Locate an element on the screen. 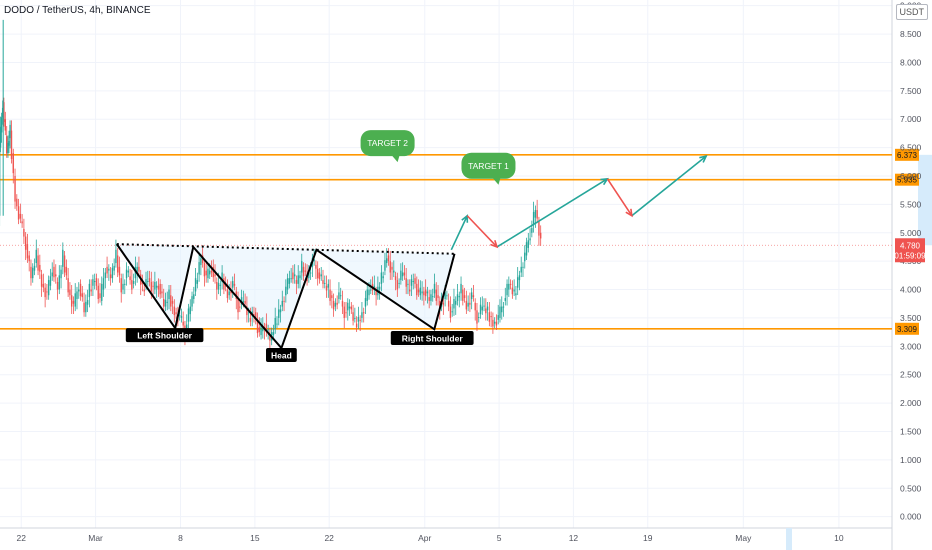 This screenshot has width=932, height=550. head-label: Head is located at coordinates (281, 355).